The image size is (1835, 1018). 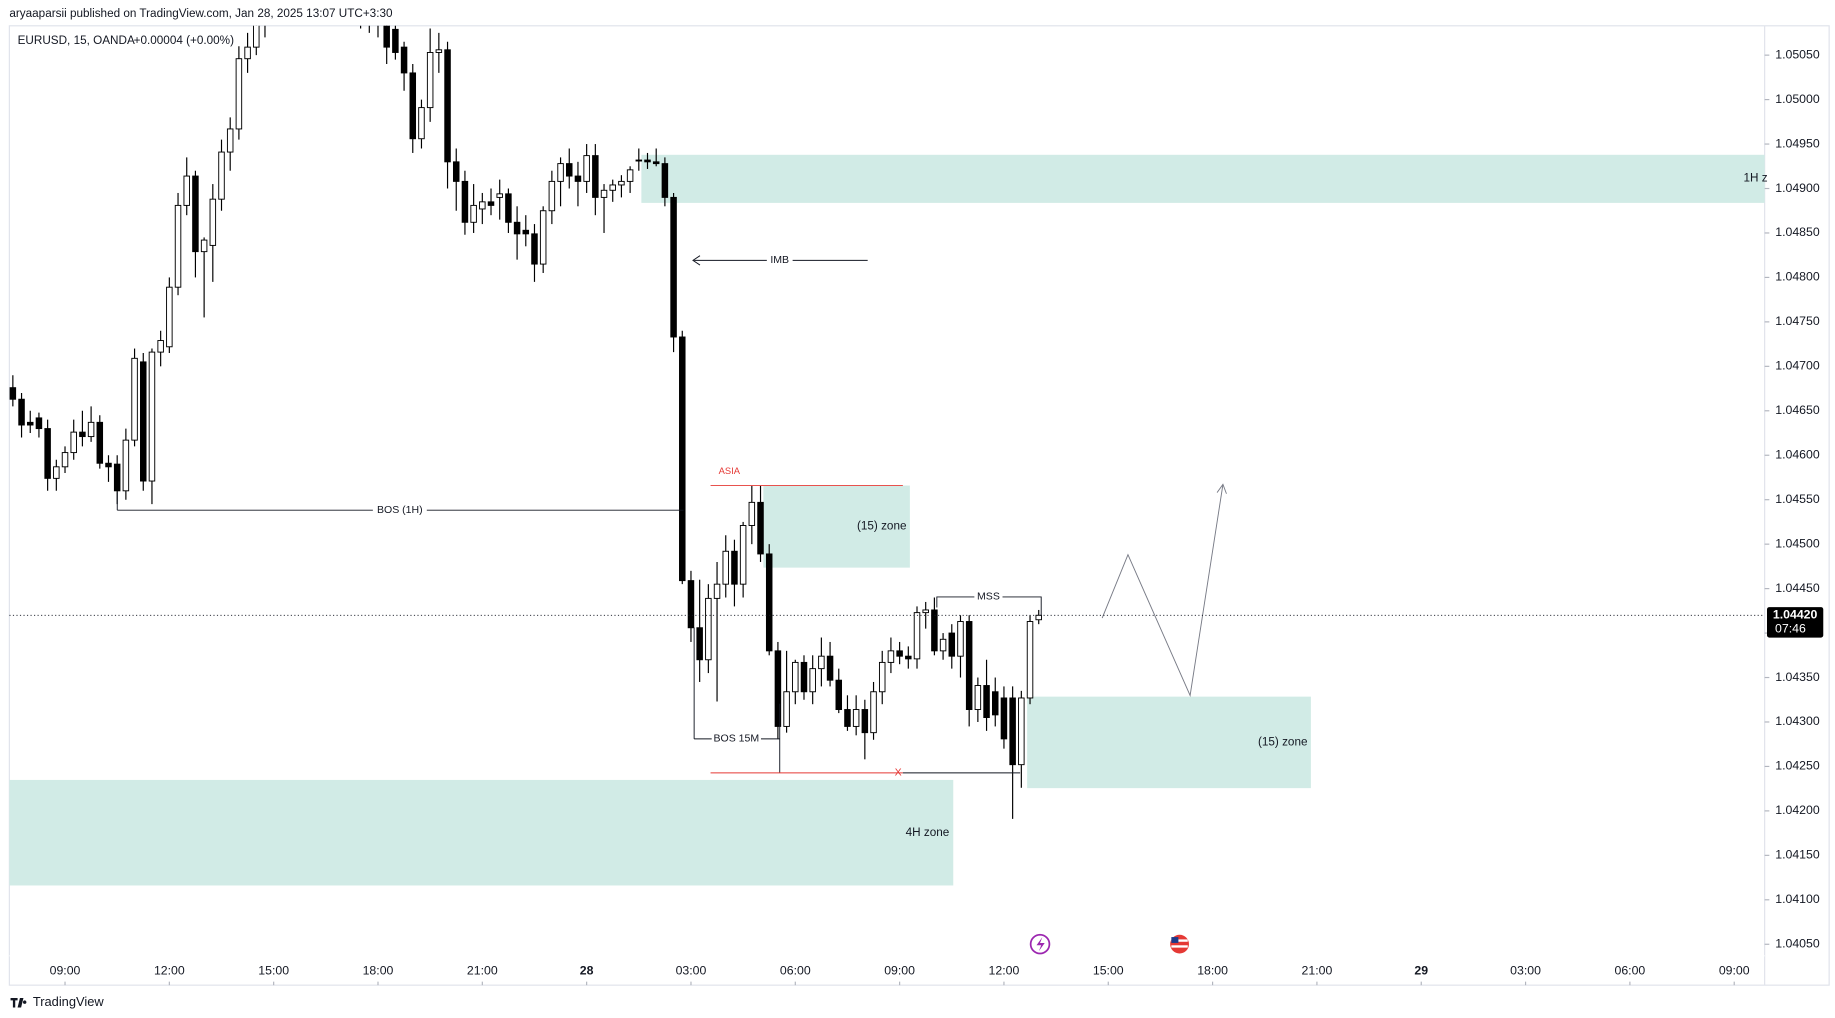 I want to click on asia-label: ASIA, so click(x=730, y=471).